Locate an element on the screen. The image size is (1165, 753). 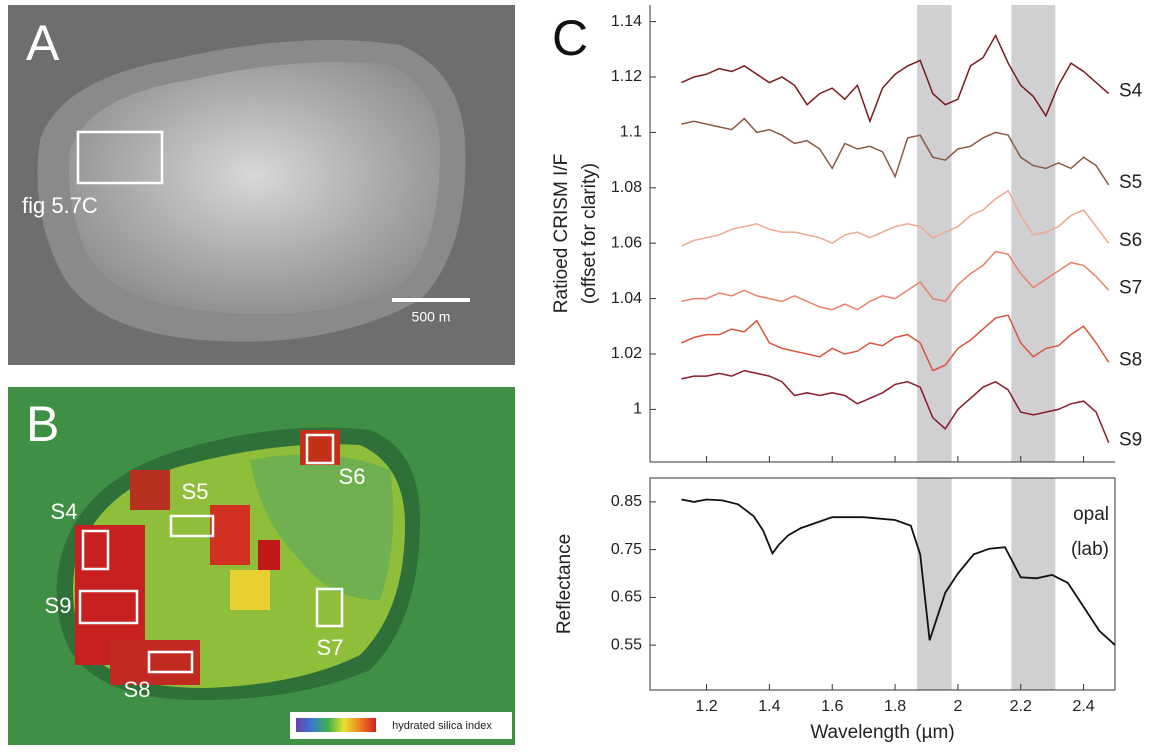
site-label: S9 is located at coordinates (58, 605).